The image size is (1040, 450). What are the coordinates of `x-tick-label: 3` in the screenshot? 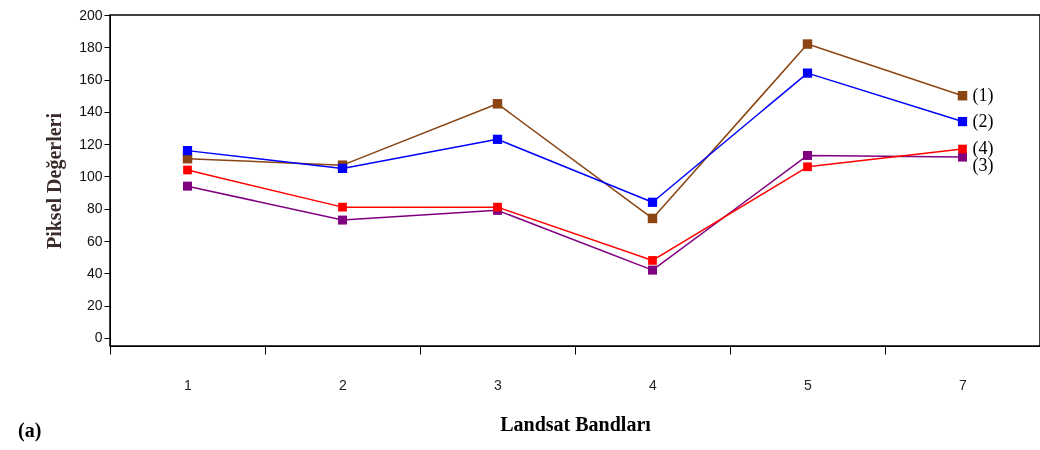 It's located at (498, 384).